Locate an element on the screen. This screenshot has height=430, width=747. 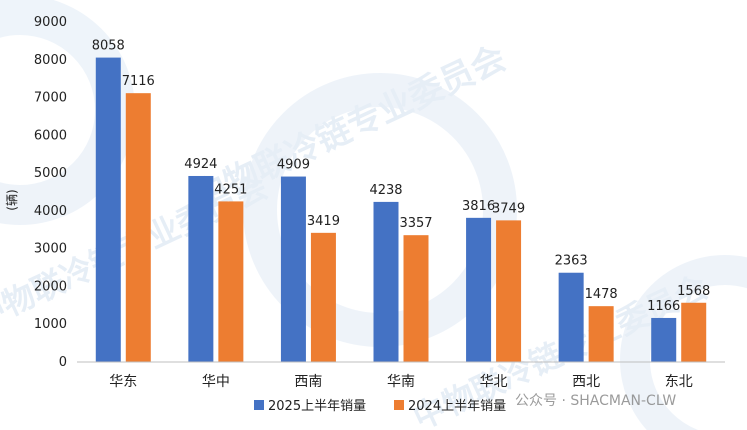
x-tick-label: 西南 is located at coordinates (308, 382).